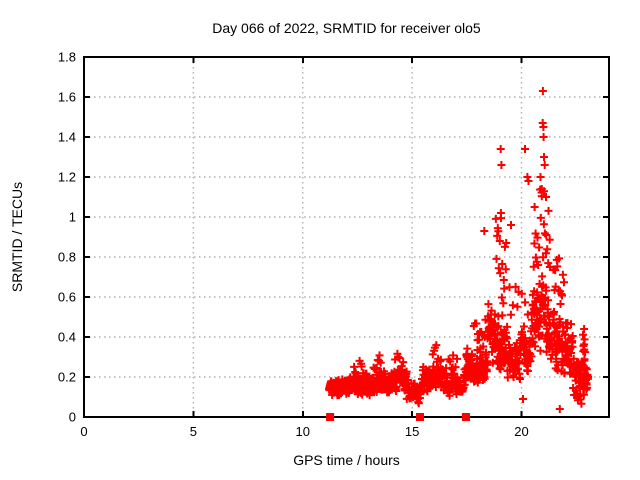 The height and width of the screenshot is (480, 640). What do you see at coordinates (412, 431) in the screenshot?
I see `x-tick-label: 15` at bounding box center [412, 431].